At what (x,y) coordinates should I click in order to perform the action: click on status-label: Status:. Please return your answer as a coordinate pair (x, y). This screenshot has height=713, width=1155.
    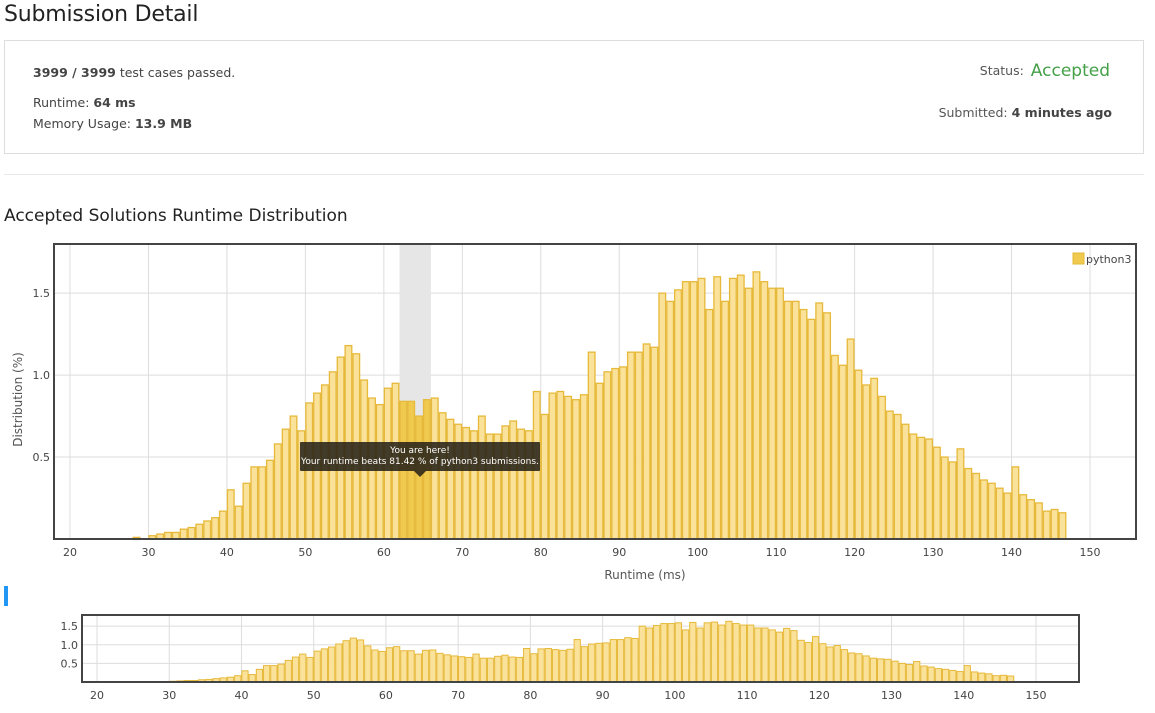
    Looking at the image, I should click on (1001, 70).